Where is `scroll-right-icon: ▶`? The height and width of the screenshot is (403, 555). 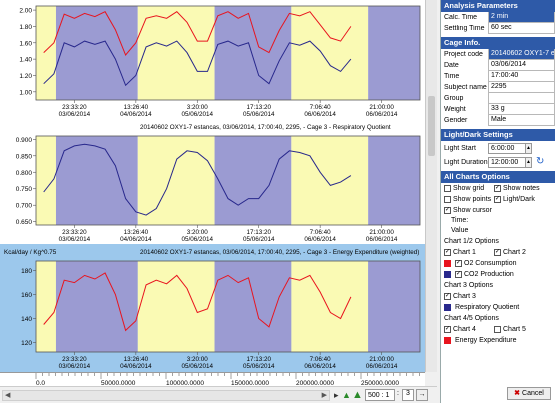
scroll-right-icon: ▶ is located at coordinates (324, 395).